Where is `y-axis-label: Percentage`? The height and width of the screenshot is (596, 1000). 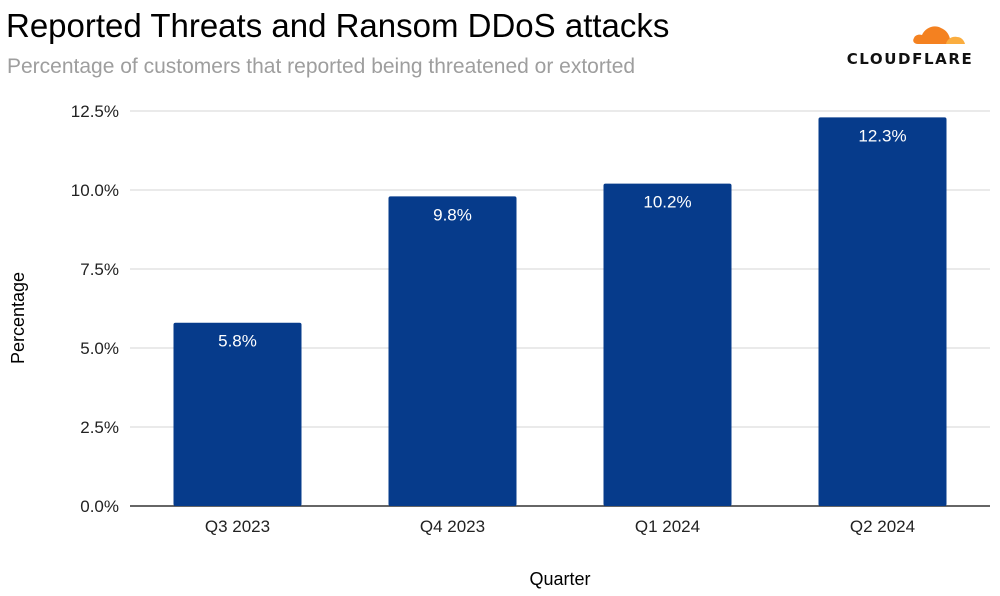 y-axis-label: Percentage is located at coordinates (18, 318).